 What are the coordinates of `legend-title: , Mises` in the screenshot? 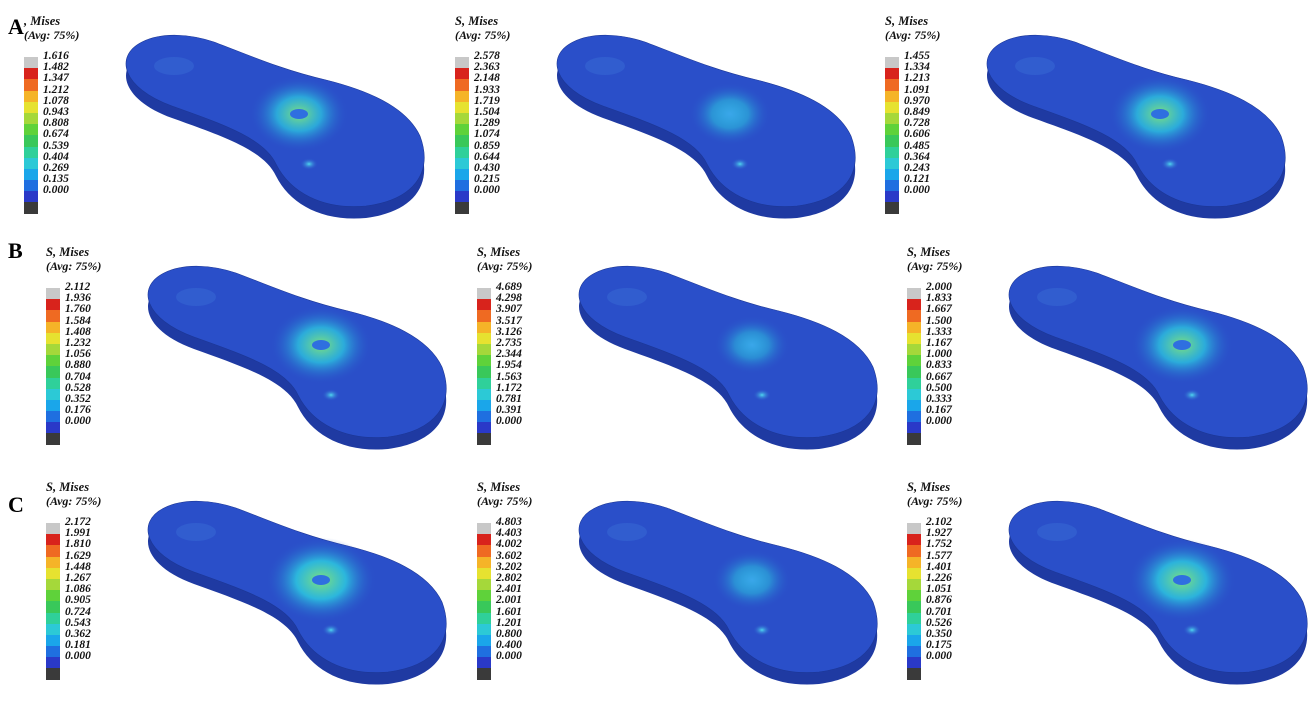 It's located at (42, 21).